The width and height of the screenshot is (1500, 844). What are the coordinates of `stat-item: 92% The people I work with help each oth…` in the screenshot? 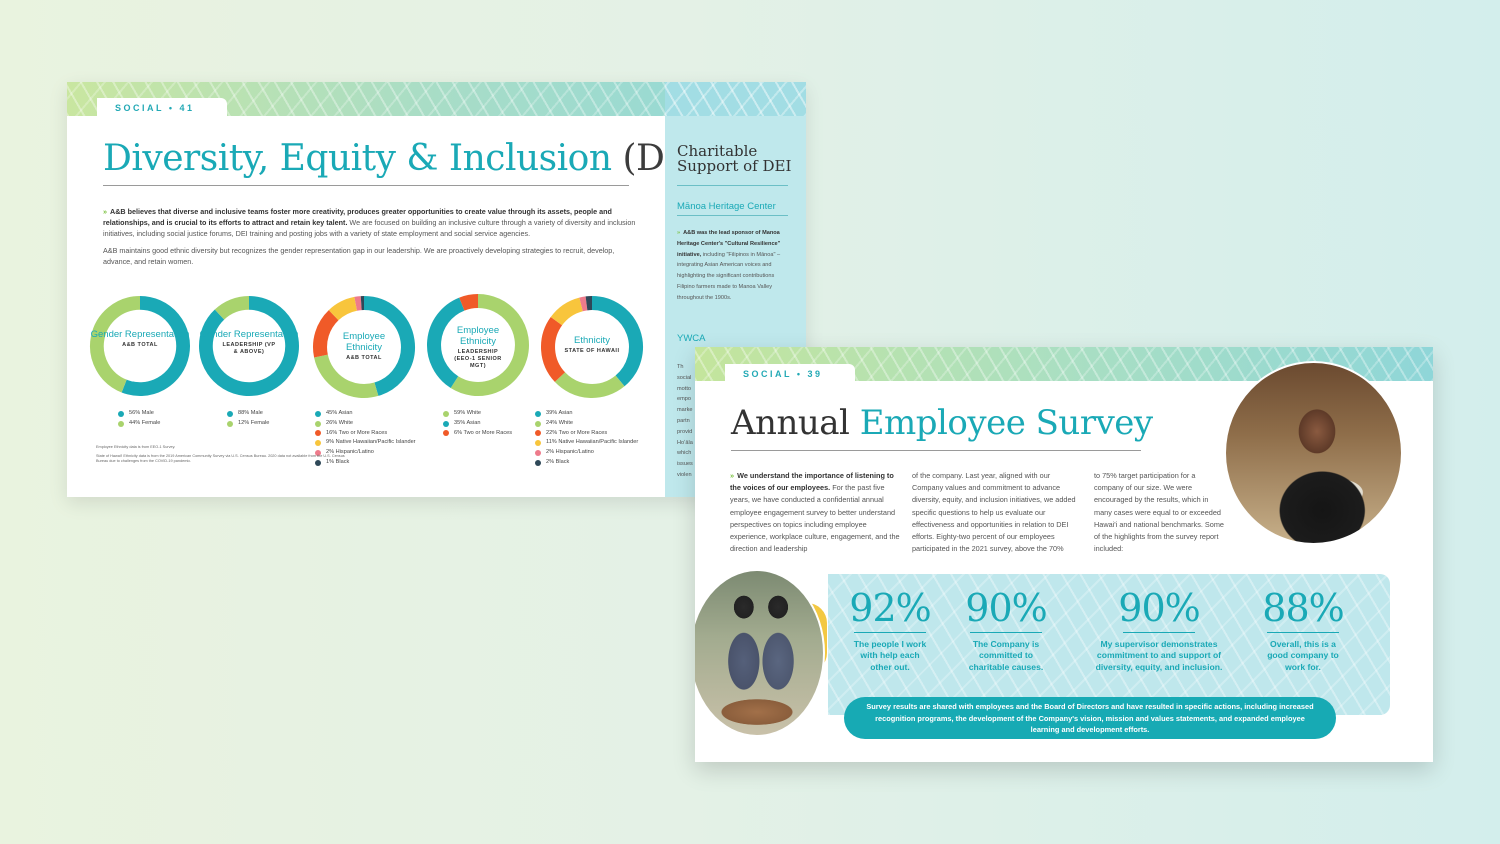 It's located at (890, 630).